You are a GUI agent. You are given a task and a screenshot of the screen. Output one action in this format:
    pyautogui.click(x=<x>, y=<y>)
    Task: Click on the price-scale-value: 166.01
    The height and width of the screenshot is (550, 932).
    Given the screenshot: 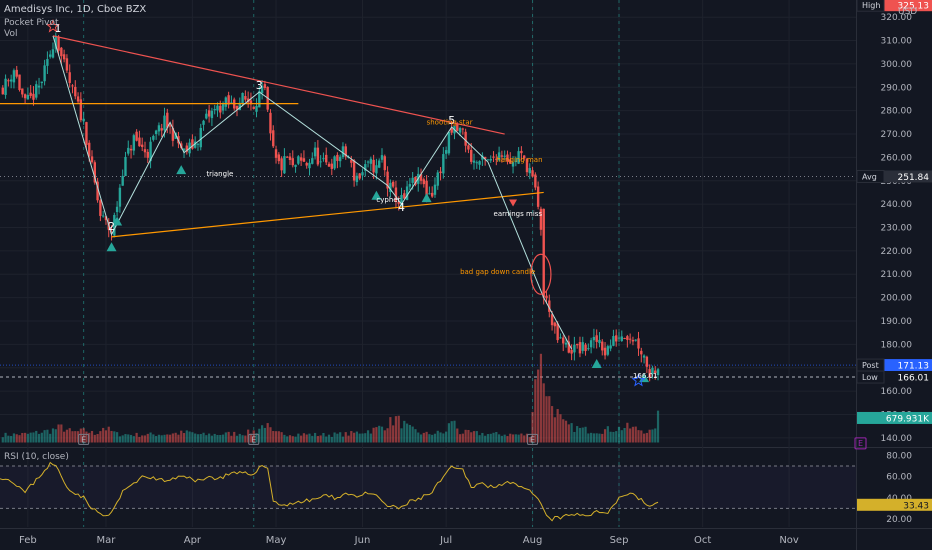 What is the action you would take?
    pyautogui.click(x=914, y=379)
    